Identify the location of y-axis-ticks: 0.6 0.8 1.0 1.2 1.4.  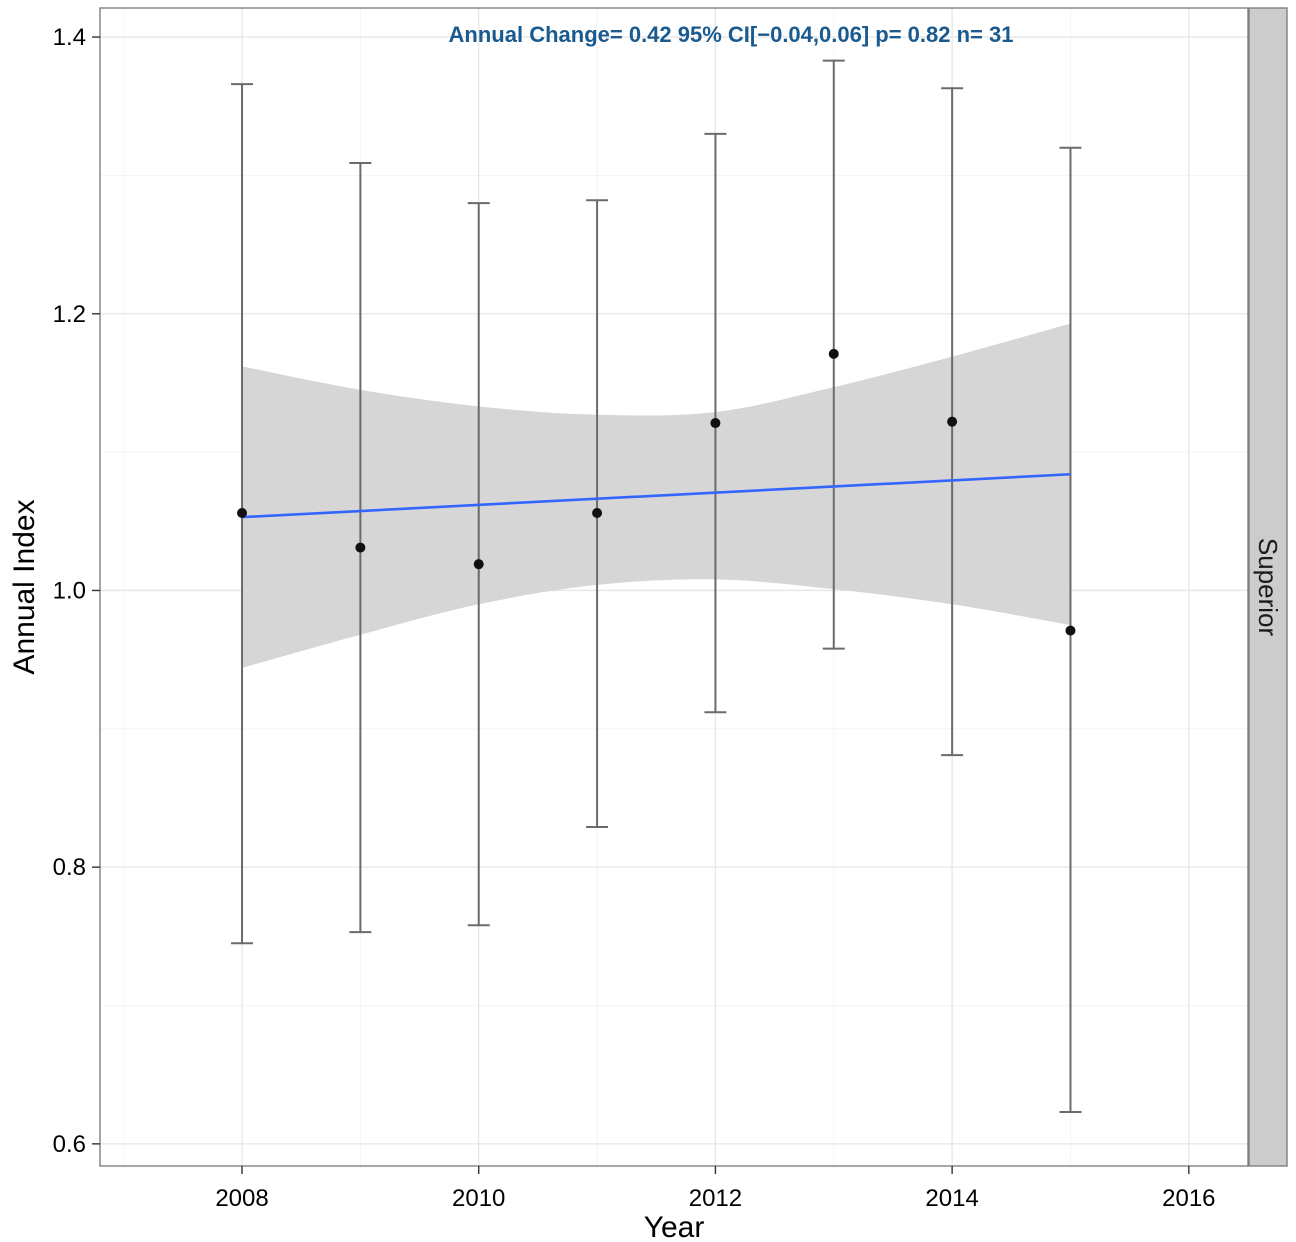
(76, 591).